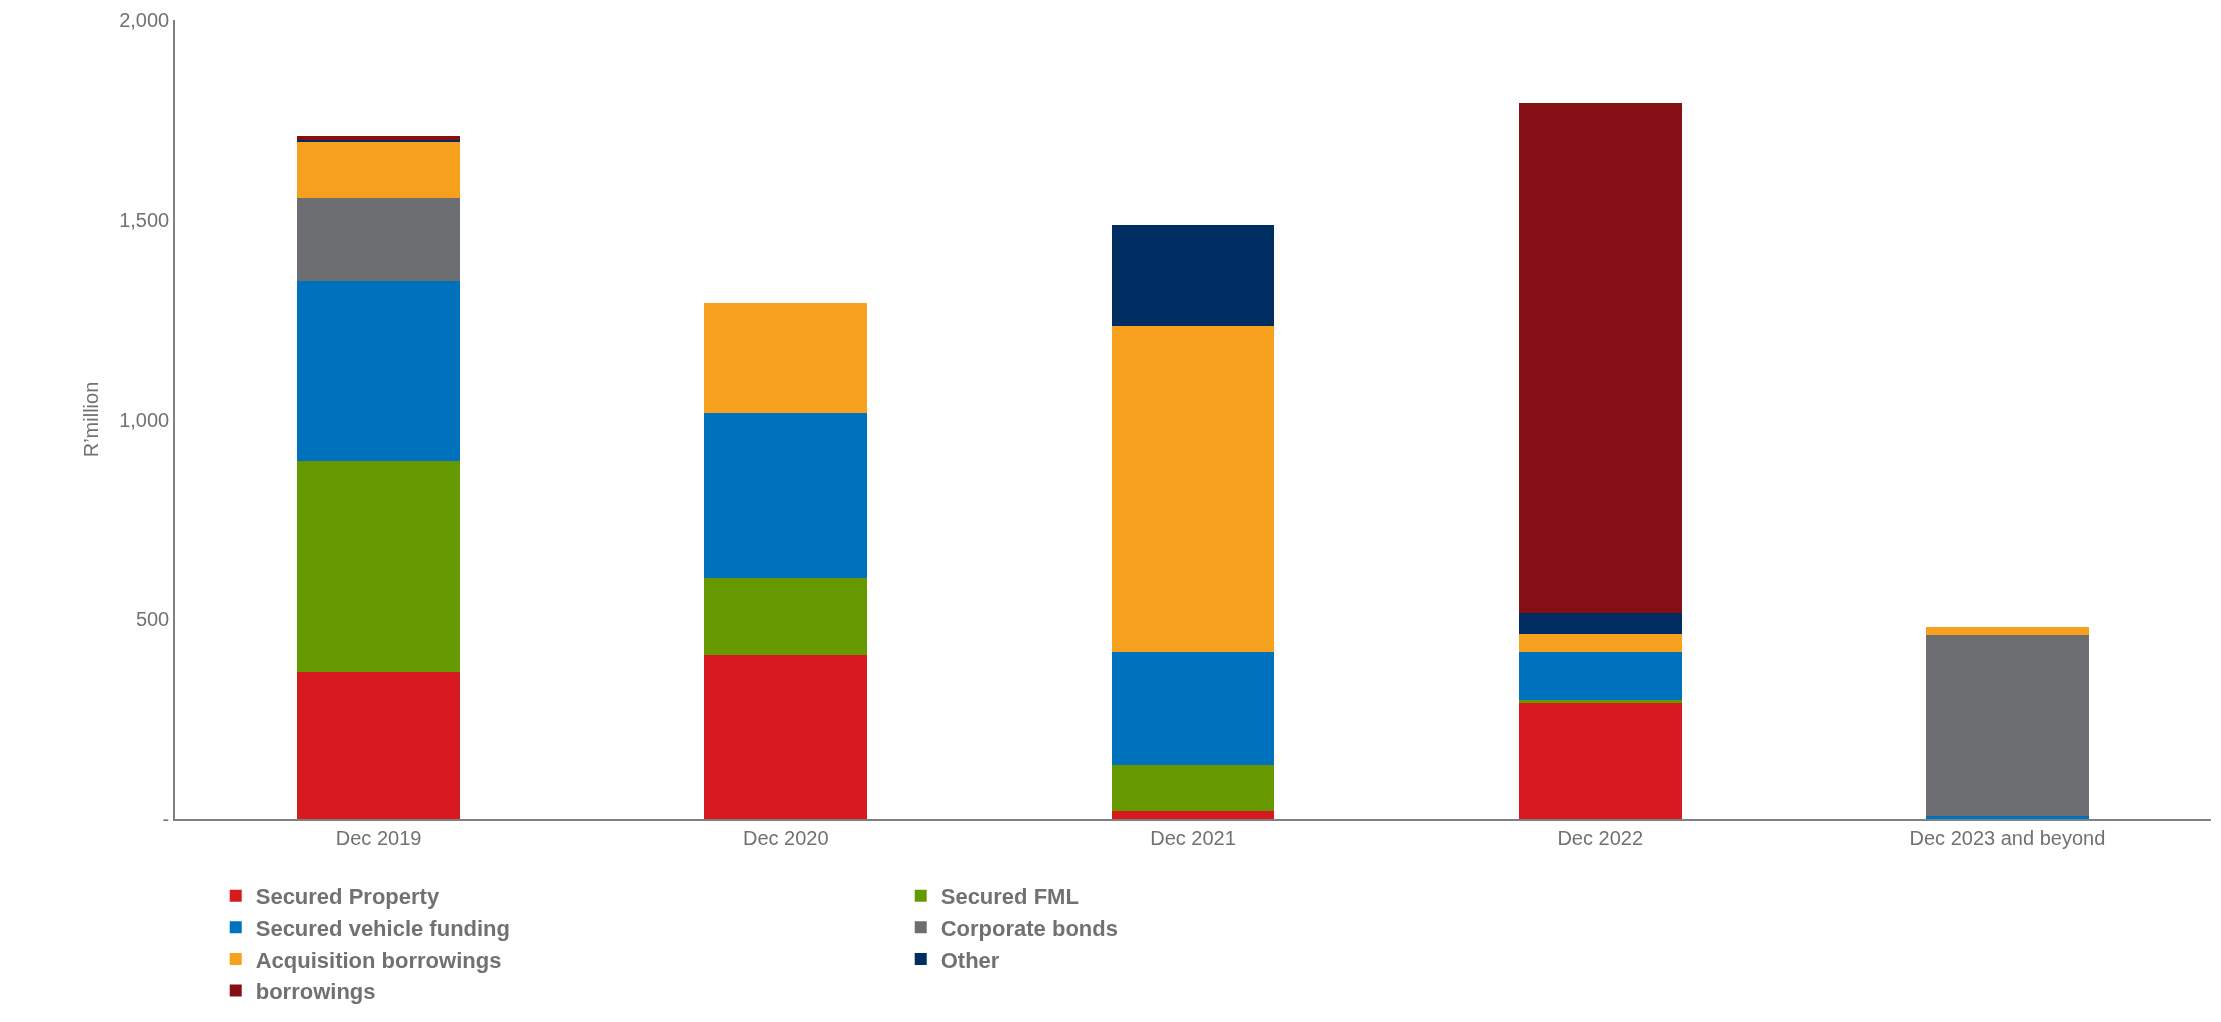  I want to click on x-tick-label: Dec 2023 and beyond, so click(2007, 837).